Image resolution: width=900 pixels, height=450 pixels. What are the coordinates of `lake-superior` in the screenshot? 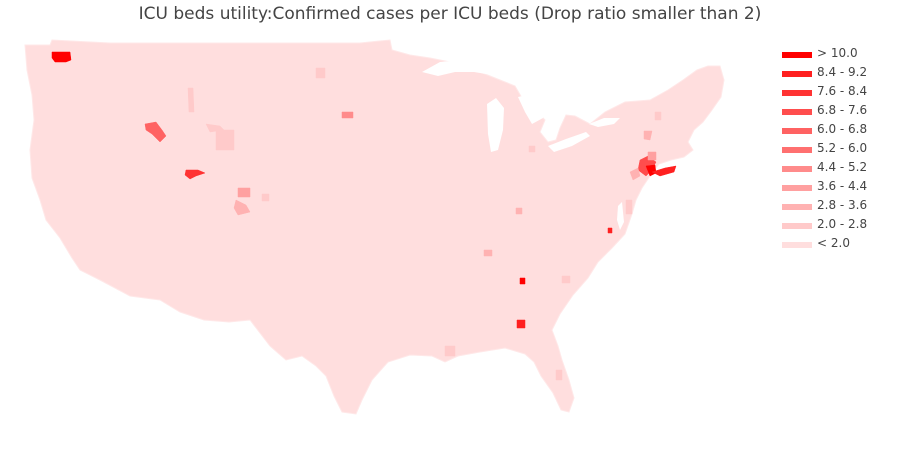 It's located at (461, 68).